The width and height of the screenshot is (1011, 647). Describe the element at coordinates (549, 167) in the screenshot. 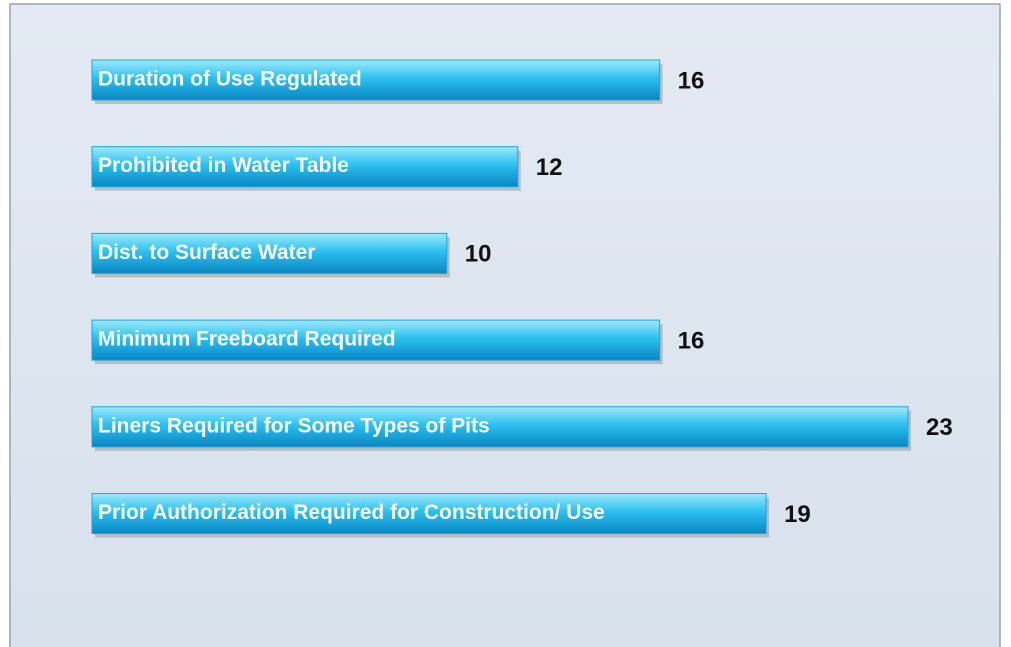

I see `value-label: 12` at that location.